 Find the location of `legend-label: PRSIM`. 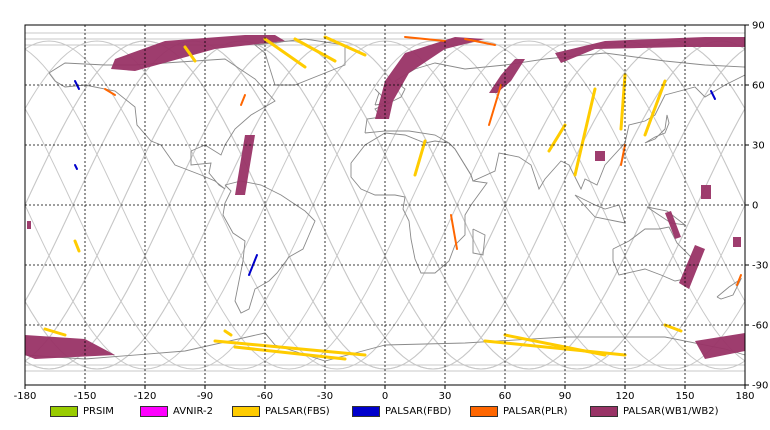

legend-label: PRSIM is located at coordinates (98, 411).